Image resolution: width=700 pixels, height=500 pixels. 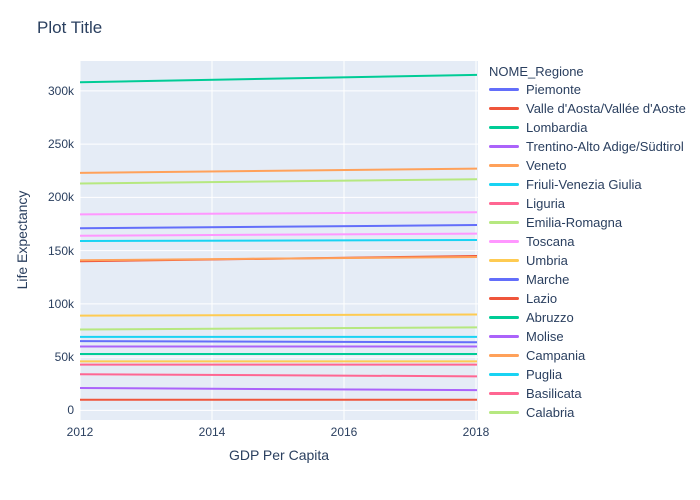 I want to click on legend-item-label: Molise, so click(x=545, y=336).